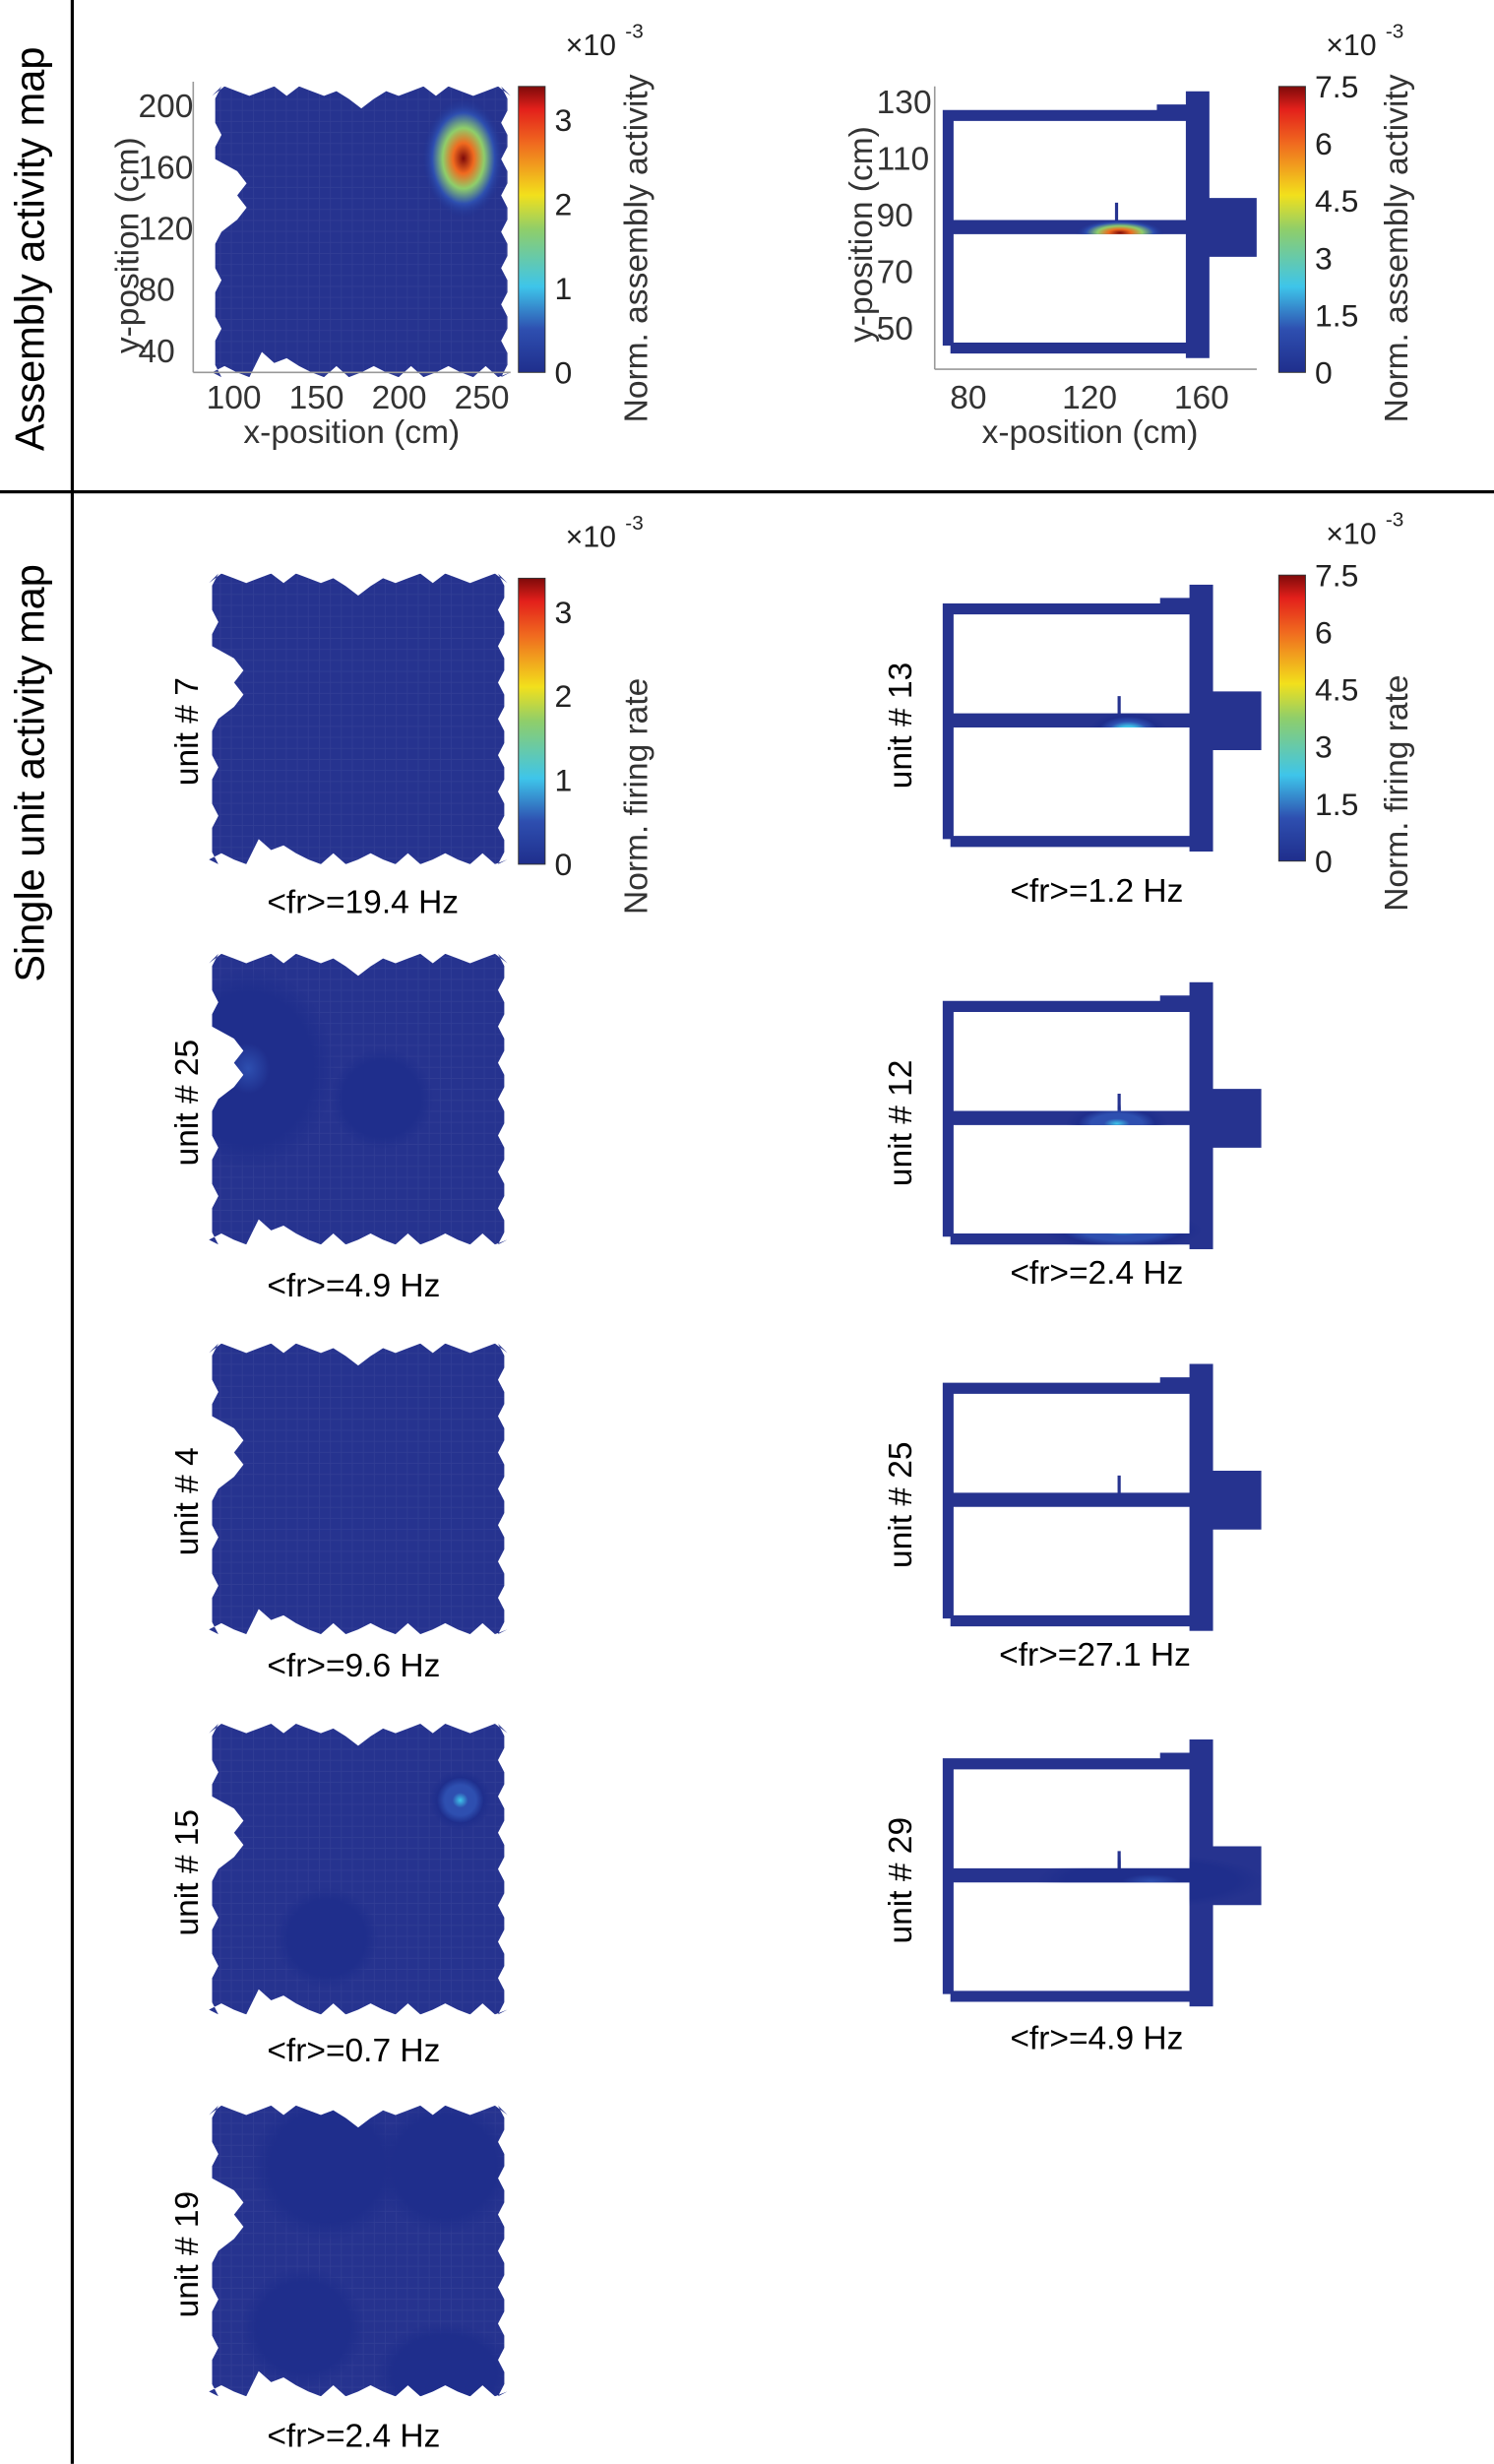 The width and height of the screenshot is (1494, 2464). I want to click on y-tick-label: 120, so click(165, 229).